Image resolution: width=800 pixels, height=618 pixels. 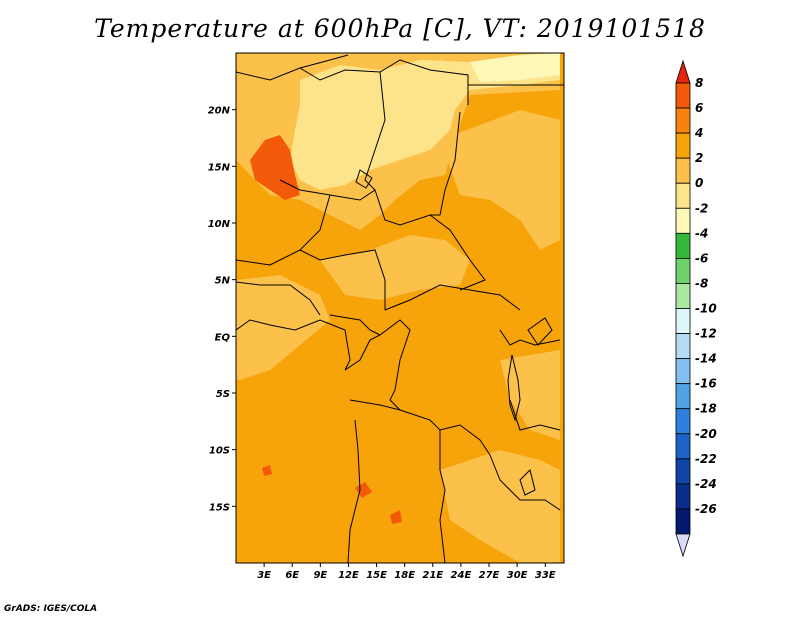 I want to click on colorbar-label: -20, so click(x=706, y=434).